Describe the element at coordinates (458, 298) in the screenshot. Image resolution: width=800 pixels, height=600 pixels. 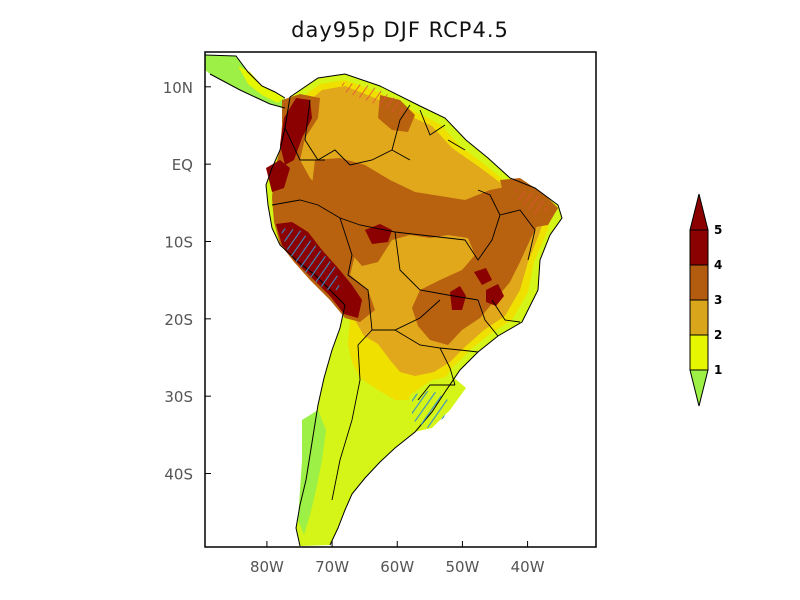
I see `contour-5-brazil-spot-a` at that location.